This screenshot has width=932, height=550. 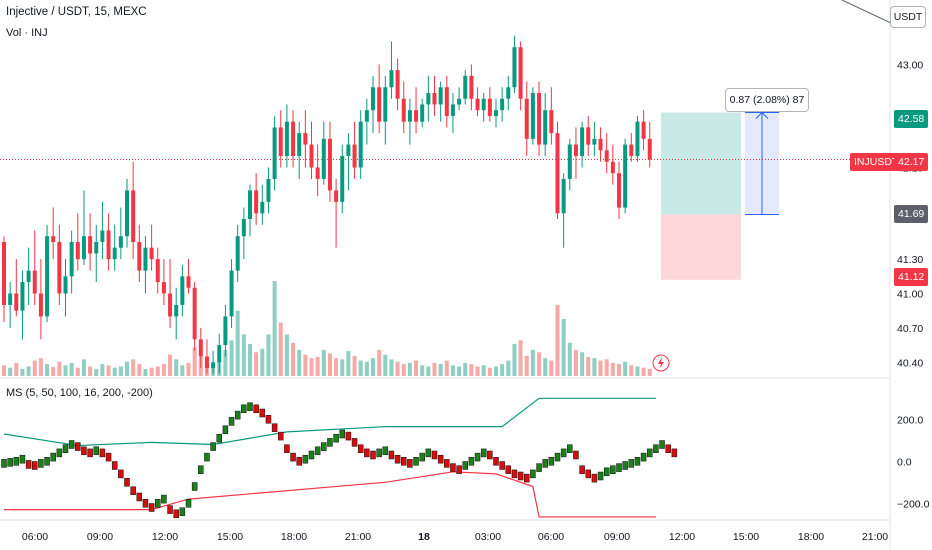 I want to click on symbol-badge: INJUSDT, so click(x=876, y=162).